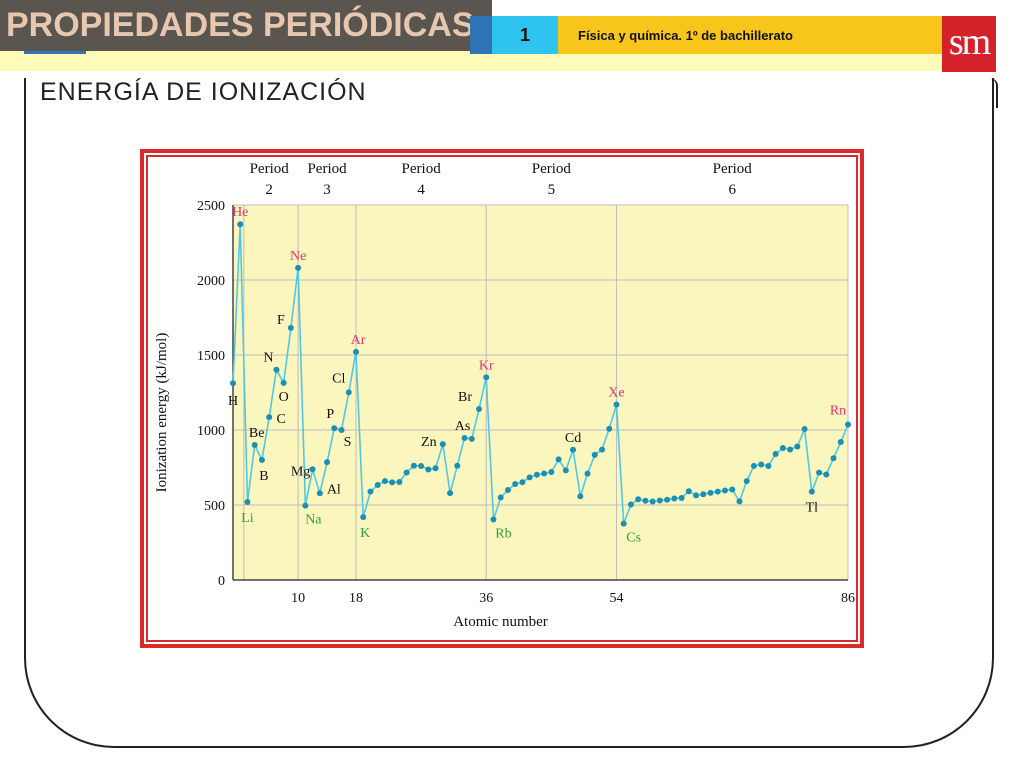 The height and width of the screenshot is (768, 1024). What do you see at coordinates (298, 598) in the screenshot?
I see `x-tick-label: 10` at bounding box center [298, 598].